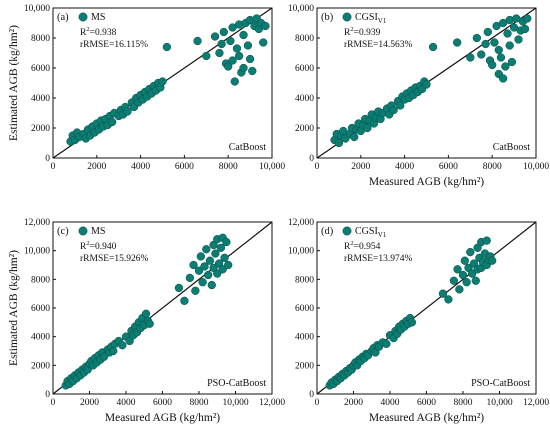 This screenshot has width=550, height=435. Describe the element at coordinates (37, 223) in the screenshot. I see `y-tick-label: 12,000` at that location.